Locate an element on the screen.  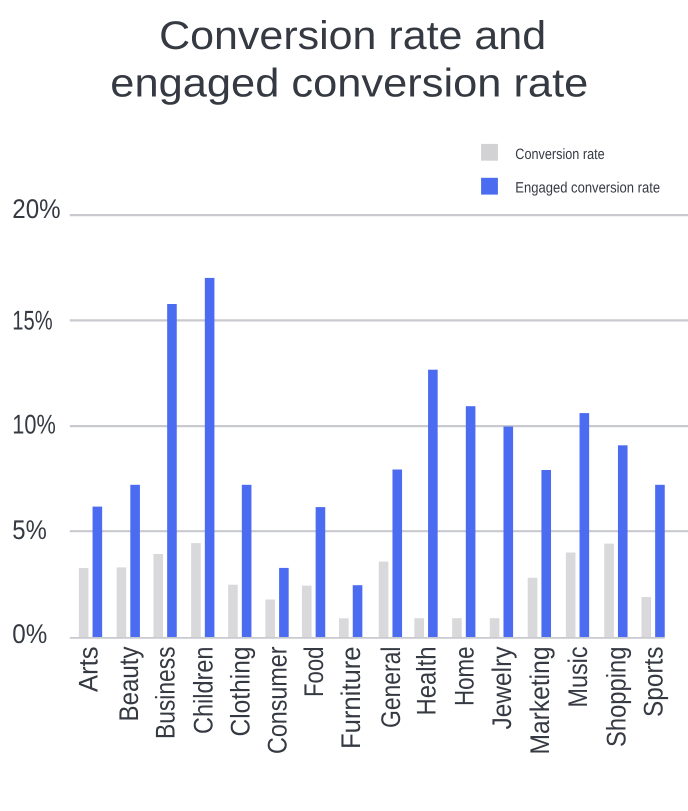
svg-text: 15% is located at coordinates (32, 321).